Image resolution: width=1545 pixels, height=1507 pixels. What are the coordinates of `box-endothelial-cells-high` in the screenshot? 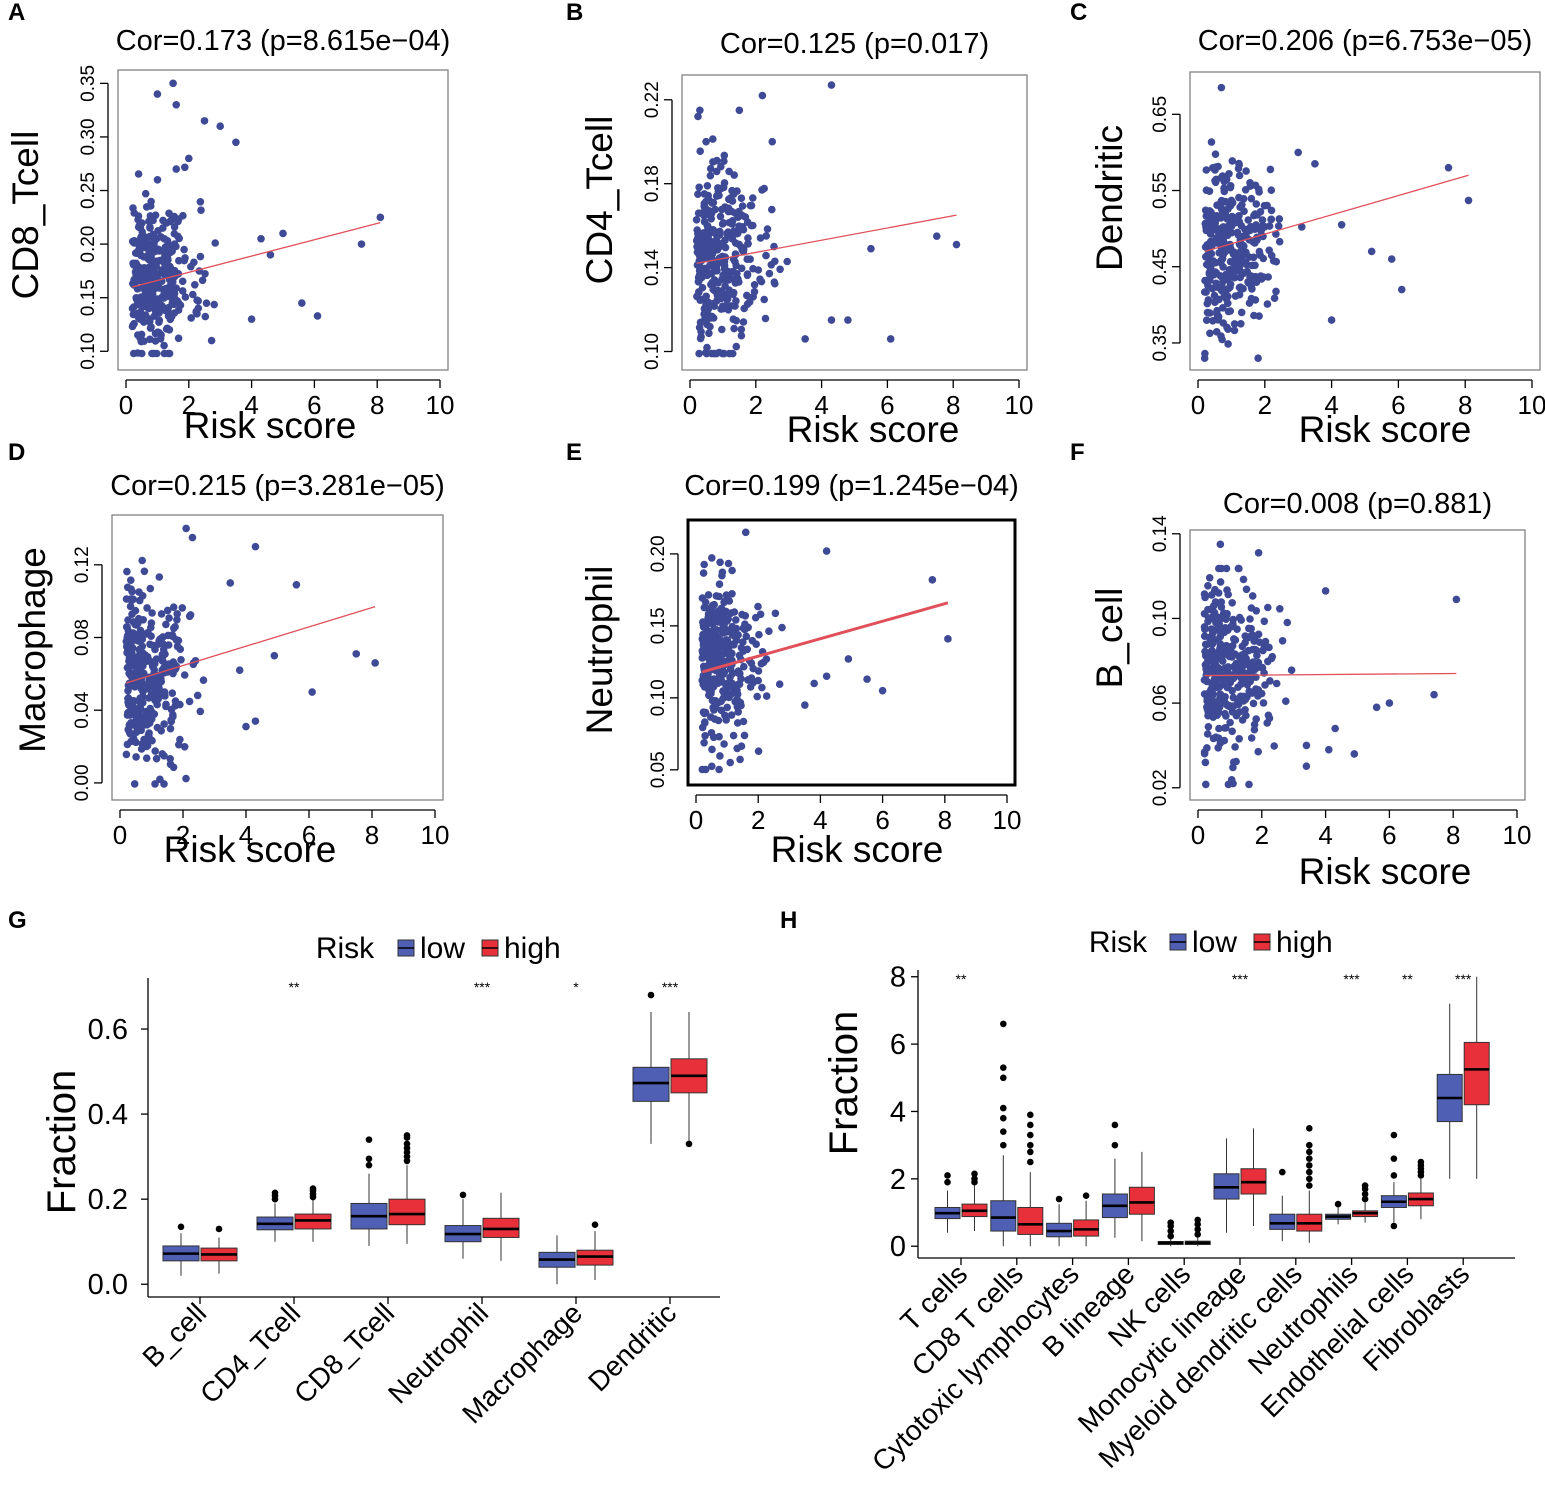 It's located at (1420, 1189).